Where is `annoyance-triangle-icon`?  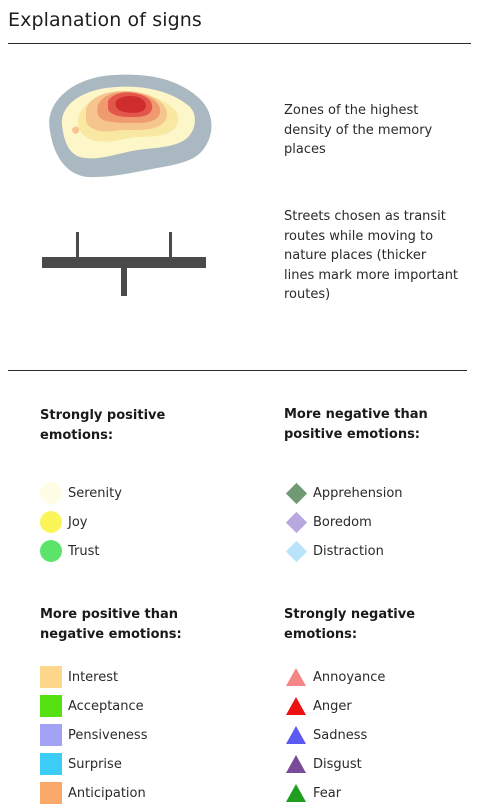
annoyance-triangle-icon is located at coordinates (296, 677).